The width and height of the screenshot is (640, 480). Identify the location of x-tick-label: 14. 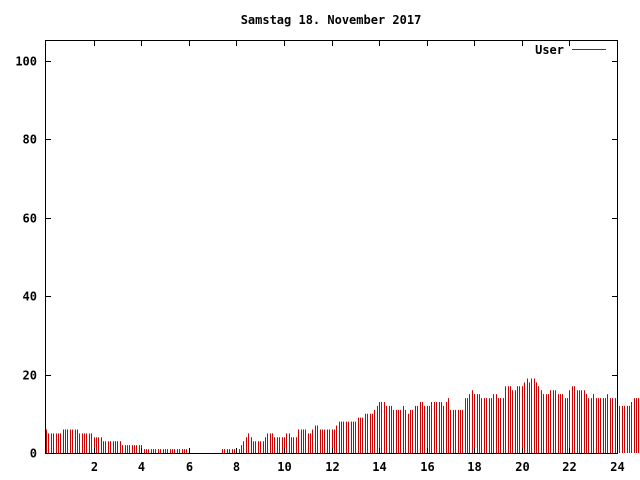
(379, 467).